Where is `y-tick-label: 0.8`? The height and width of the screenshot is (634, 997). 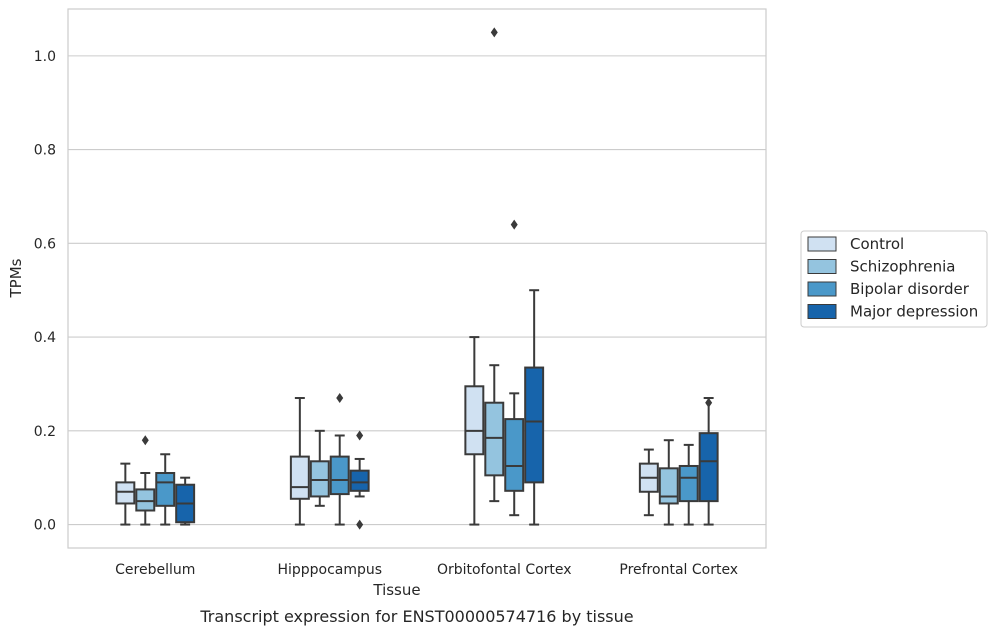 y-tick-label: 0.8 is located at coordinates (45, 151).